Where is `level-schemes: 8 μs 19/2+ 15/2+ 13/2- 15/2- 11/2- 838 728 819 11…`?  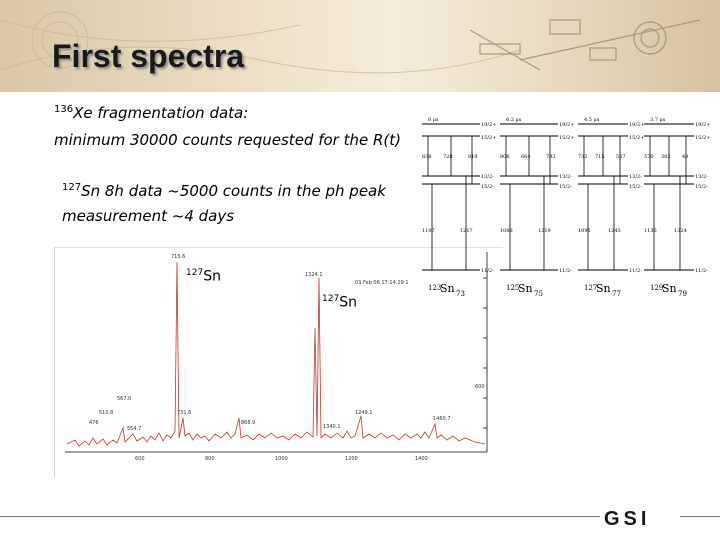 level-schemes: 8 μs 19/2+ 15/2+ 13/2- 15/2- 11/2- 838 728 819 11… is located at coordinates (569, 205).